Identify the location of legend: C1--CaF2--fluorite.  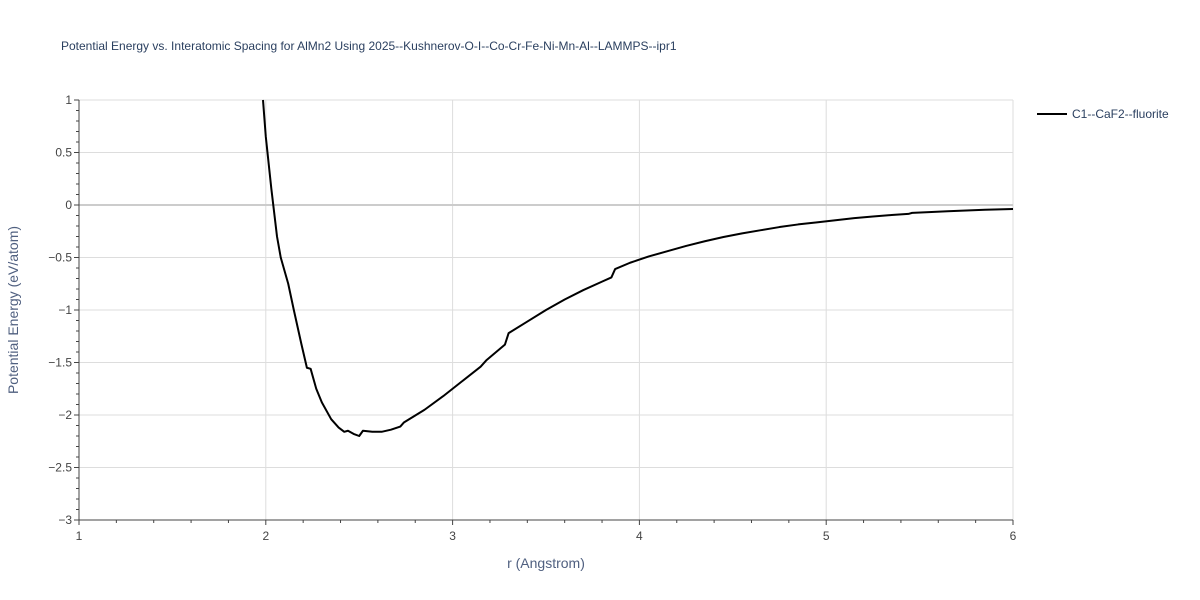
(1103, 114).